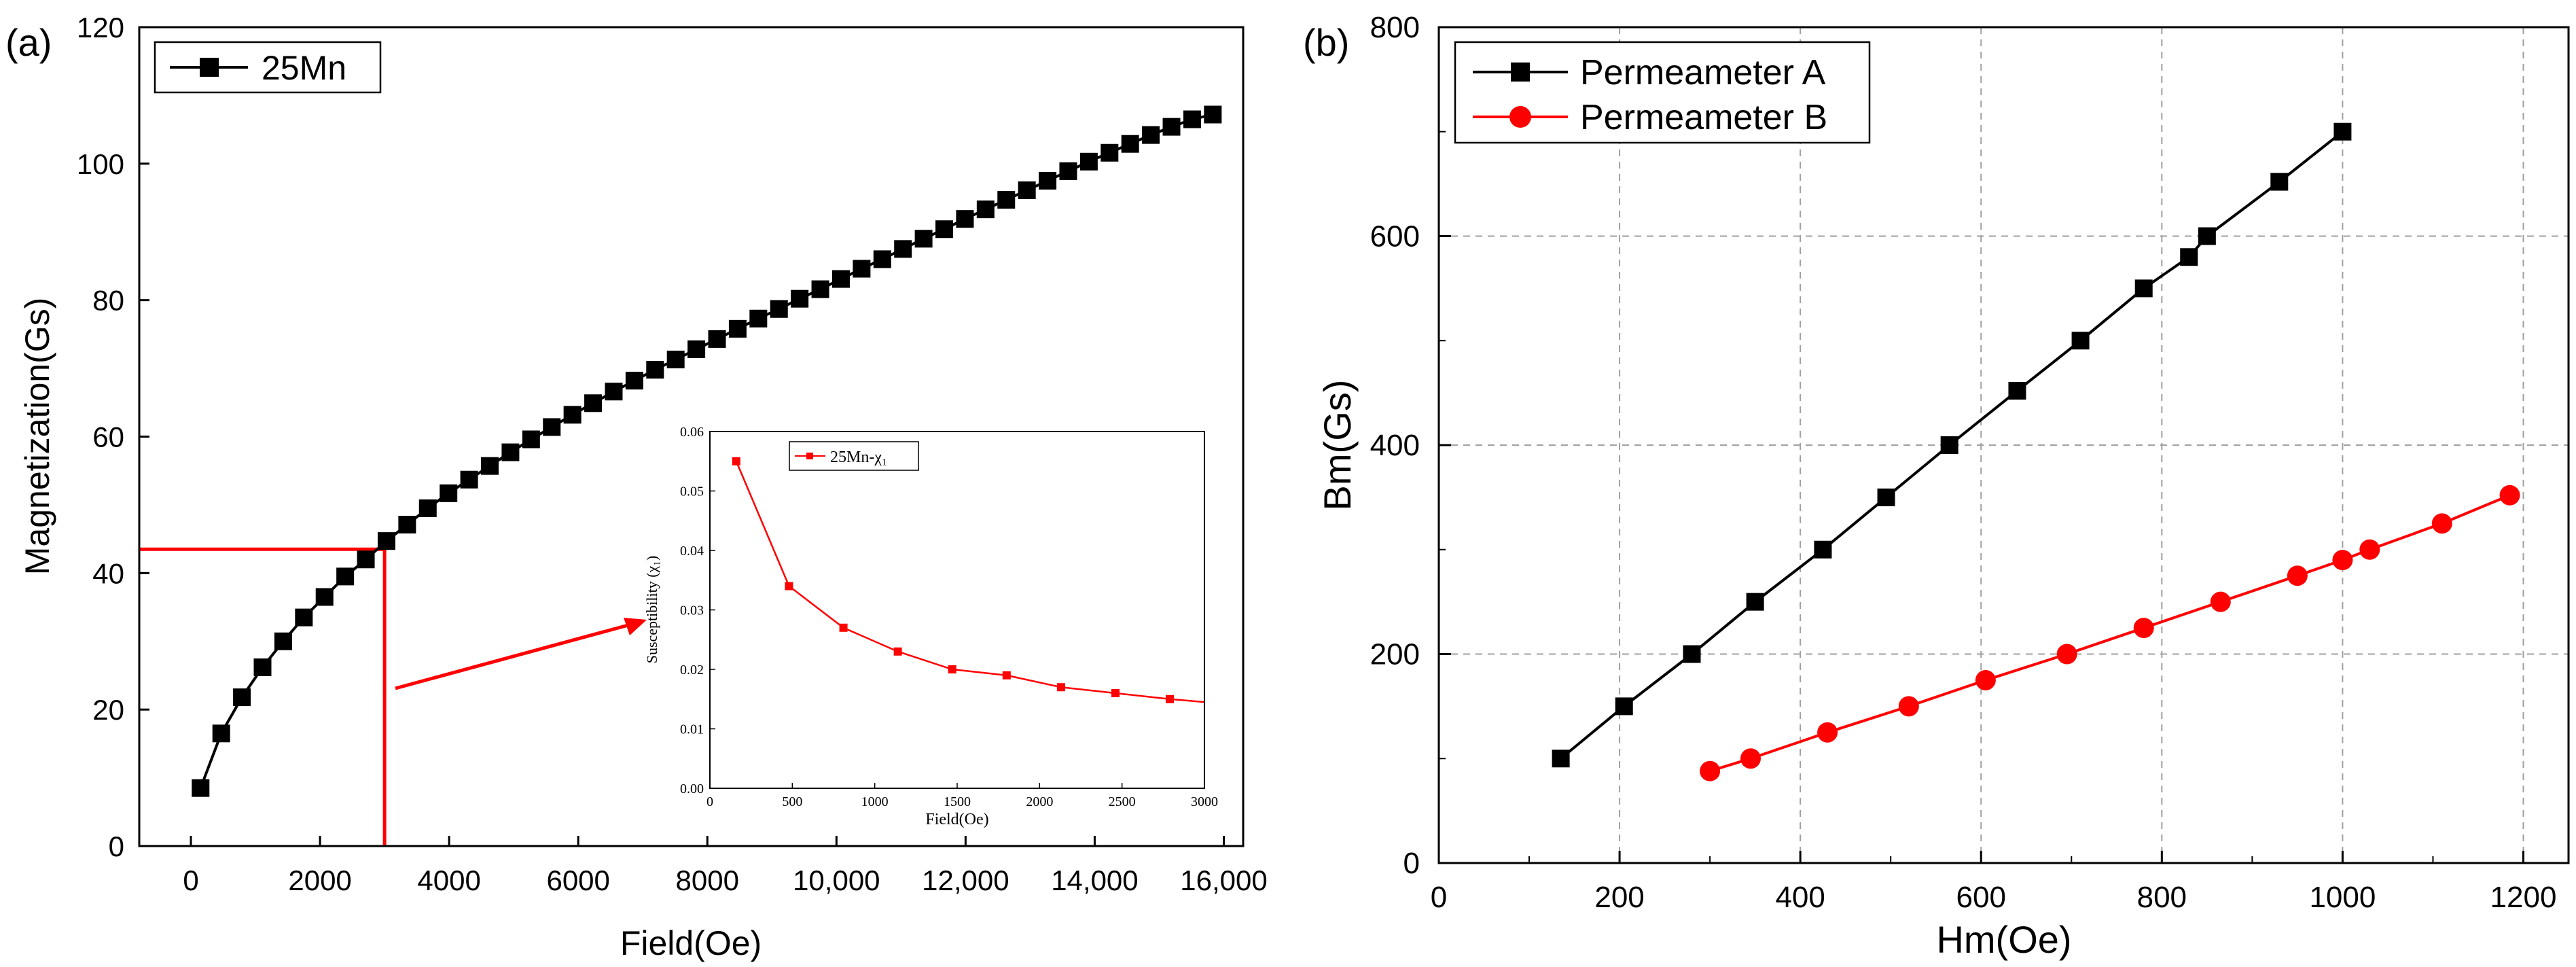 This screenshot has height=967, width=2576. Describe the element at coordinates (29, 42) in the screenshot. I see `panel-a-label: (a)` at that location.